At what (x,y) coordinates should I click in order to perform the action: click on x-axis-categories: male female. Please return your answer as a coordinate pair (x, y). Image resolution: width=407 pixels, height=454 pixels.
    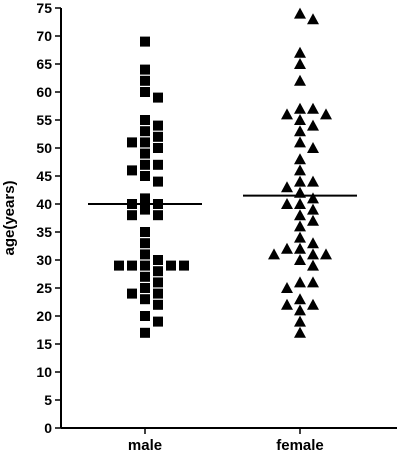
    Looking at the image, I should click on (226, 441).